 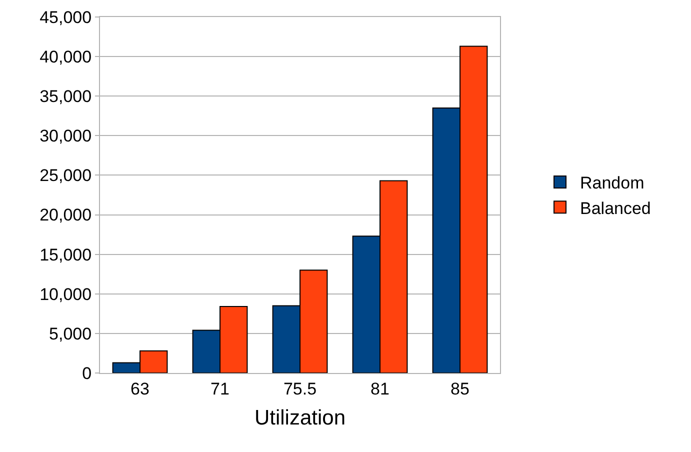 What do you see at coordinates (66, 136) in the screenshot?
I see `y-tick-label: 30,000` at bounding box center [66, 136].